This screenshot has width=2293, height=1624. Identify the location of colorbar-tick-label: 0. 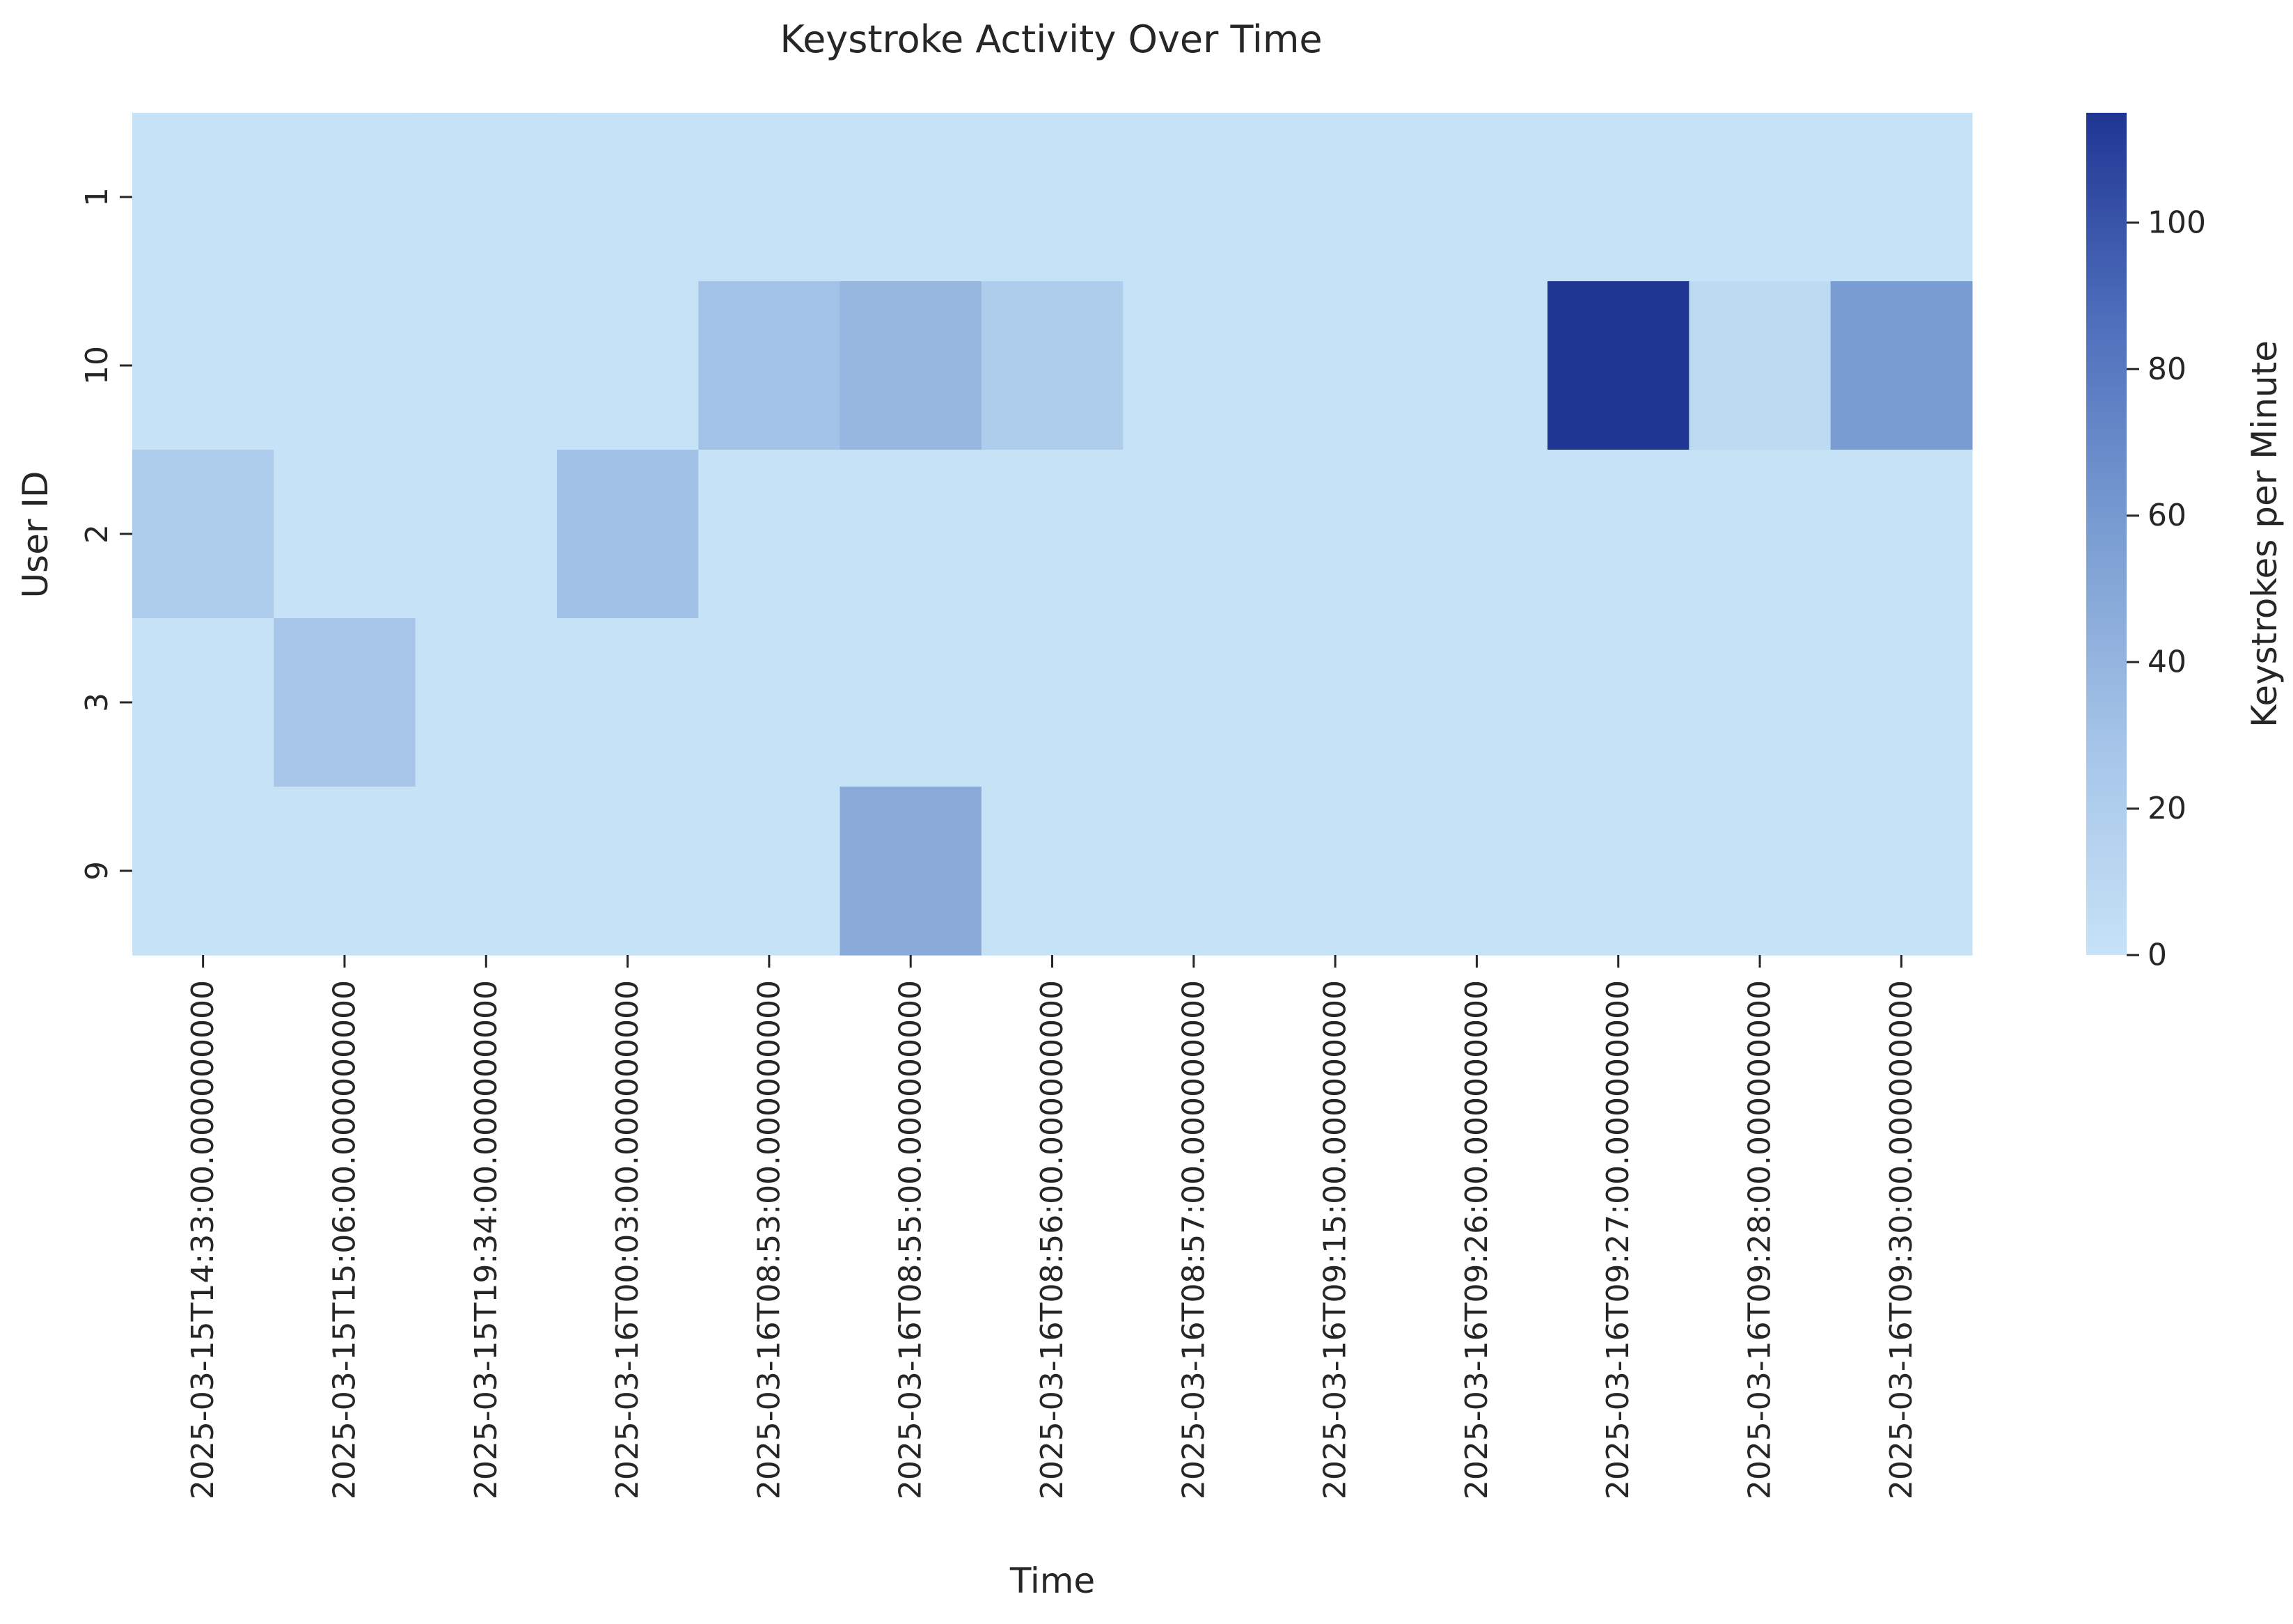
(2157, 955).